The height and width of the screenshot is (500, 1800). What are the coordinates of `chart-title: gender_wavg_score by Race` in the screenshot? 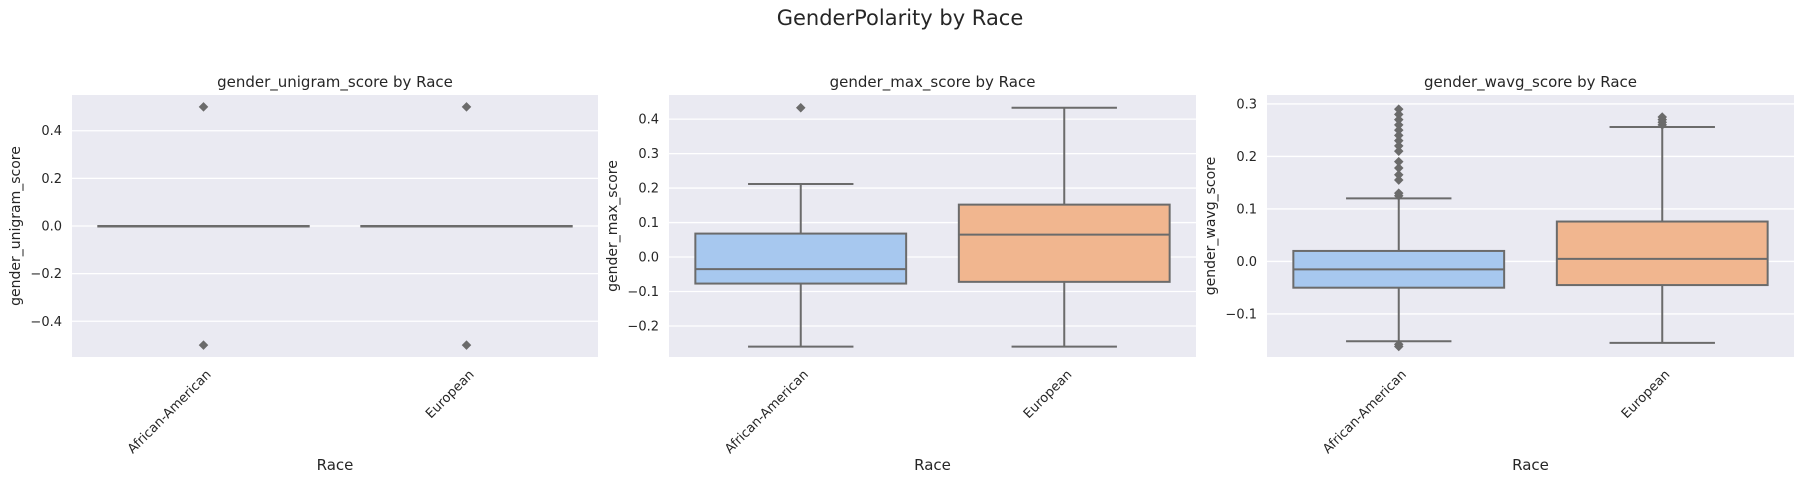 It's located at (1530, 82).